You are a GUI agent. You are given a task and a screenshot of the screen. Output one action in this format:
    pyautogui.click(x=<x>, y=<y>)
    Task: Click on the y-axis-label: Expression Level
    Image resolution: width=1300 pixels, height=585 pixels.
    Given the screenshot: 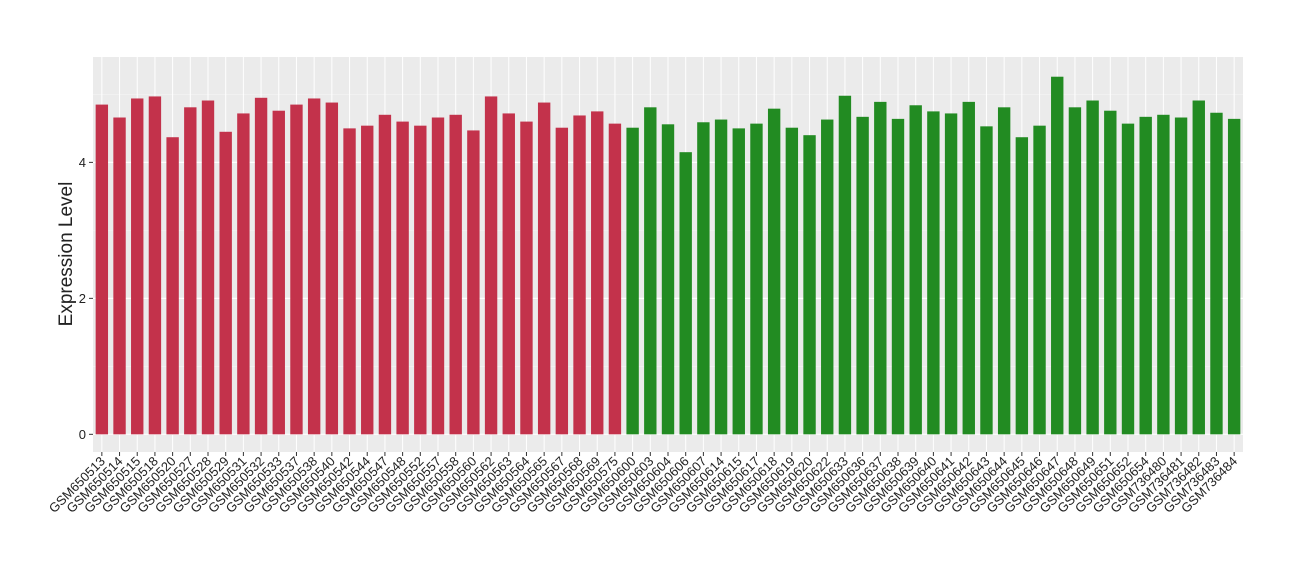 What is the action you would take?
    pyautogui.click(x=66, y=254)
    